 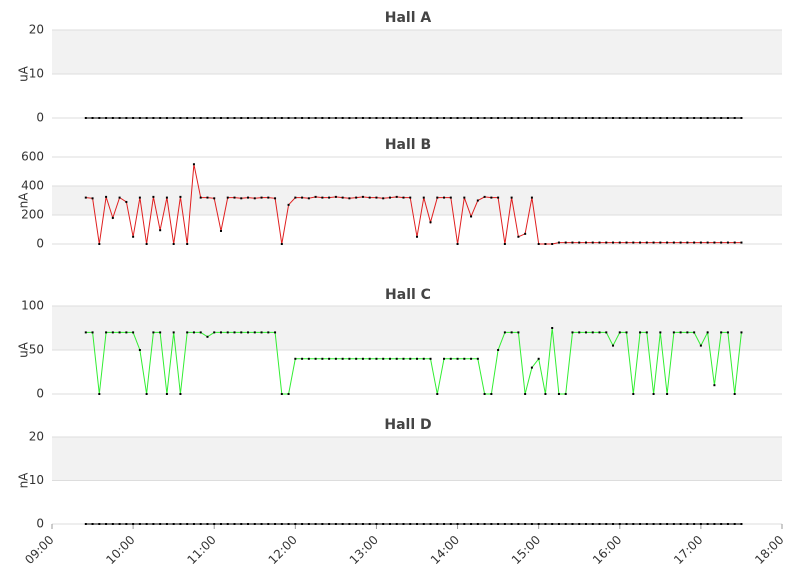 What do you see at coordinates (32, 306) in the screenshot?
I see `y-tick-label: 100` at bounding box center [32, 306].